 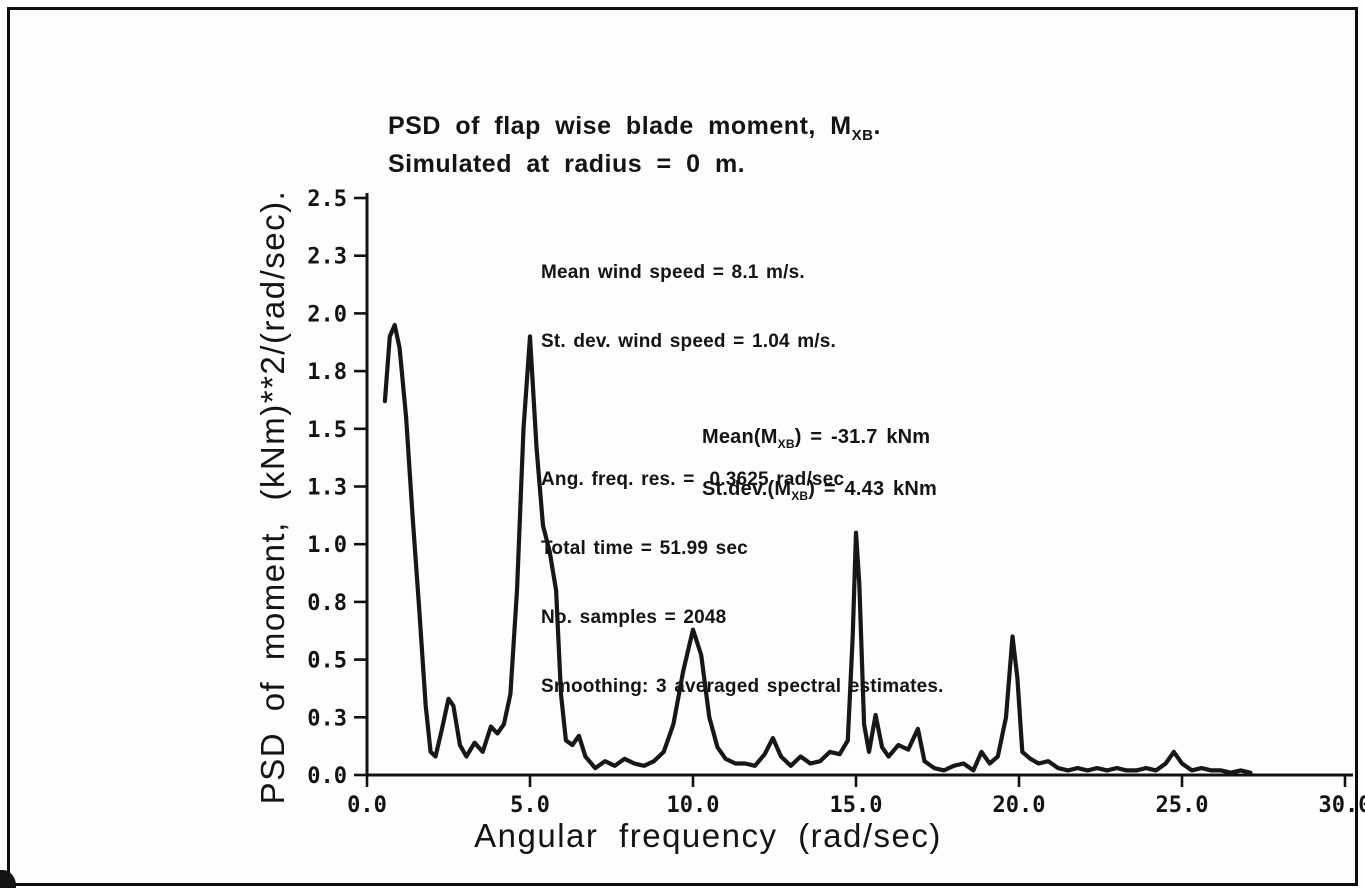 What do you see at coordinates (747, 489) in the screenshot?
I see `stat-text: St.dev.(M` at bounding box center [747, 489].